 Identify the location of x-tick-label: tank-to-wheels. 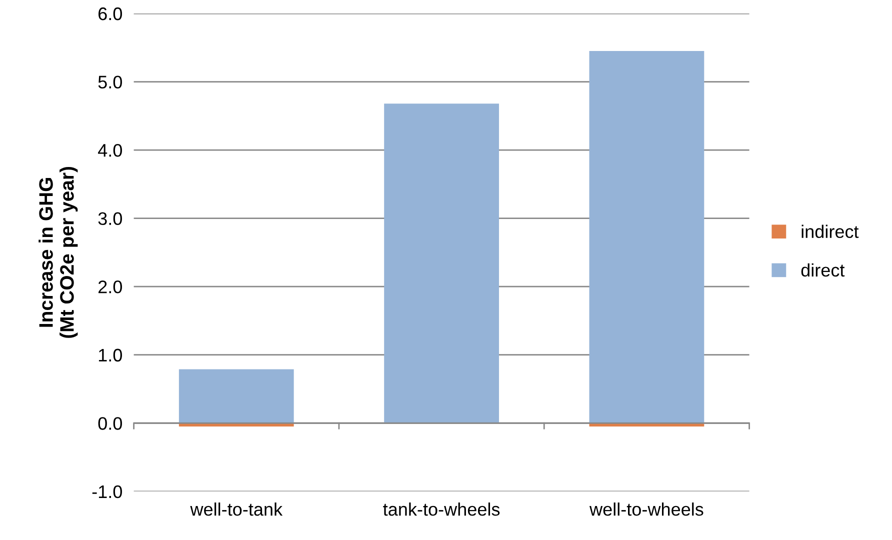
(441, 509).